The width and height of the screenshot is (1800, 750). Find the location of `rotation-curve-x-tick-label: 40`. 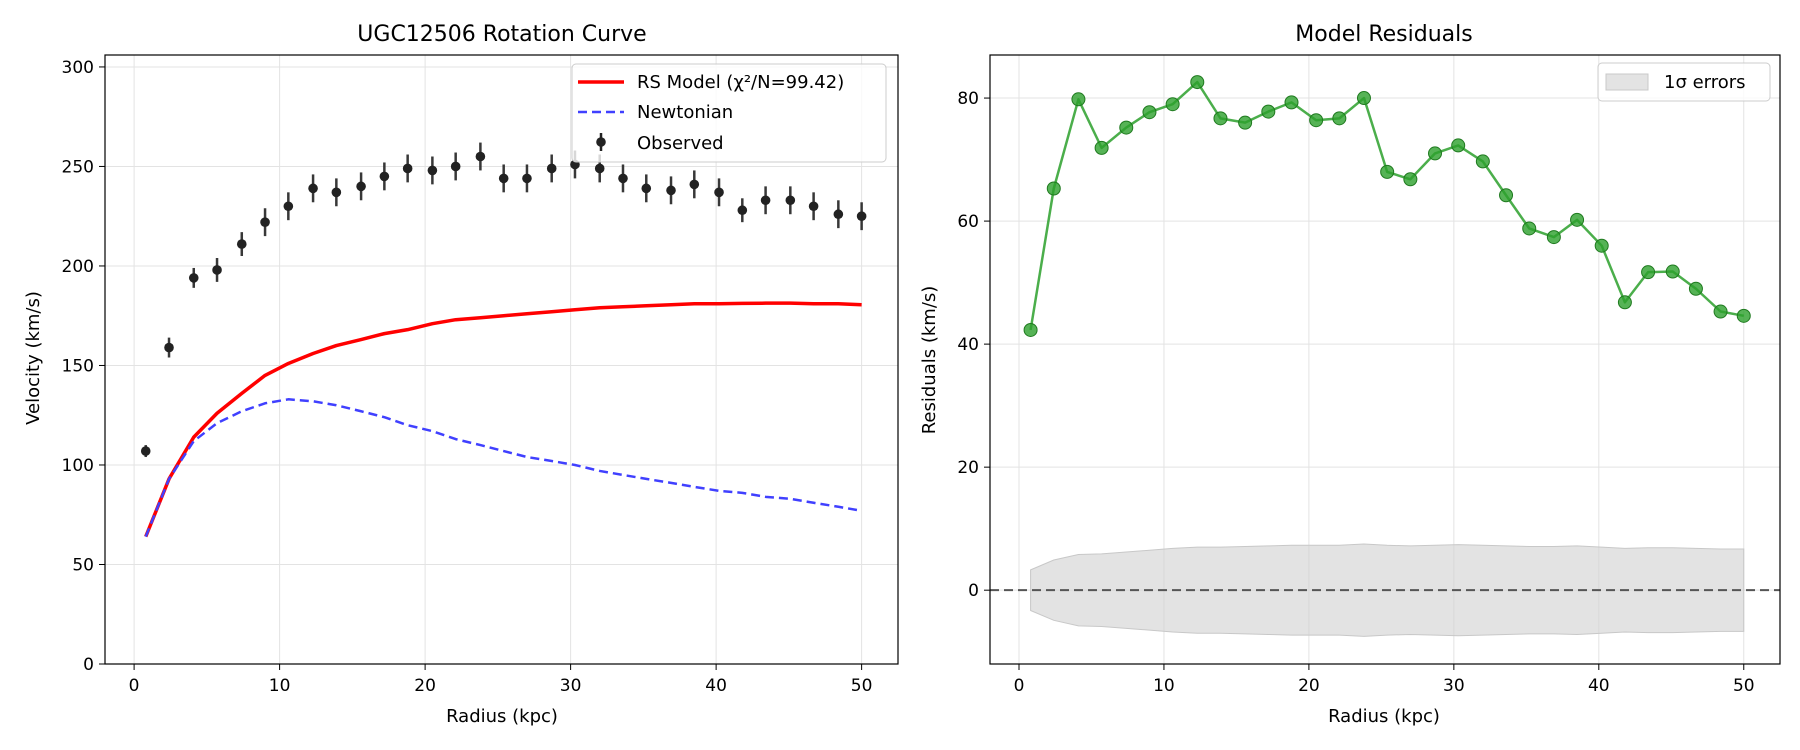

rotation-curve-x-tick-label: 40 is located at coordinates (716, 686).